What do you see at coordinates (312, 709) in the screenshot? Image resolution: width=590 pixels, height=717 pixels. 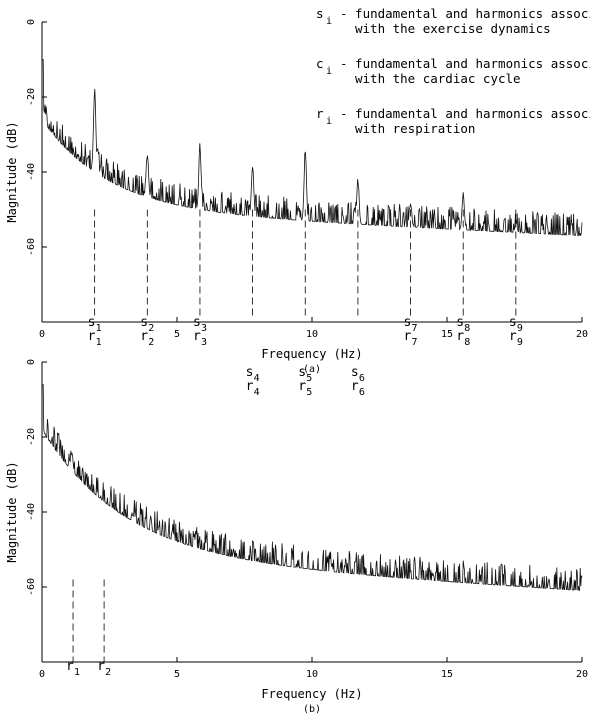 I see `panel-label: (b)` at bounding box center [312, 709].